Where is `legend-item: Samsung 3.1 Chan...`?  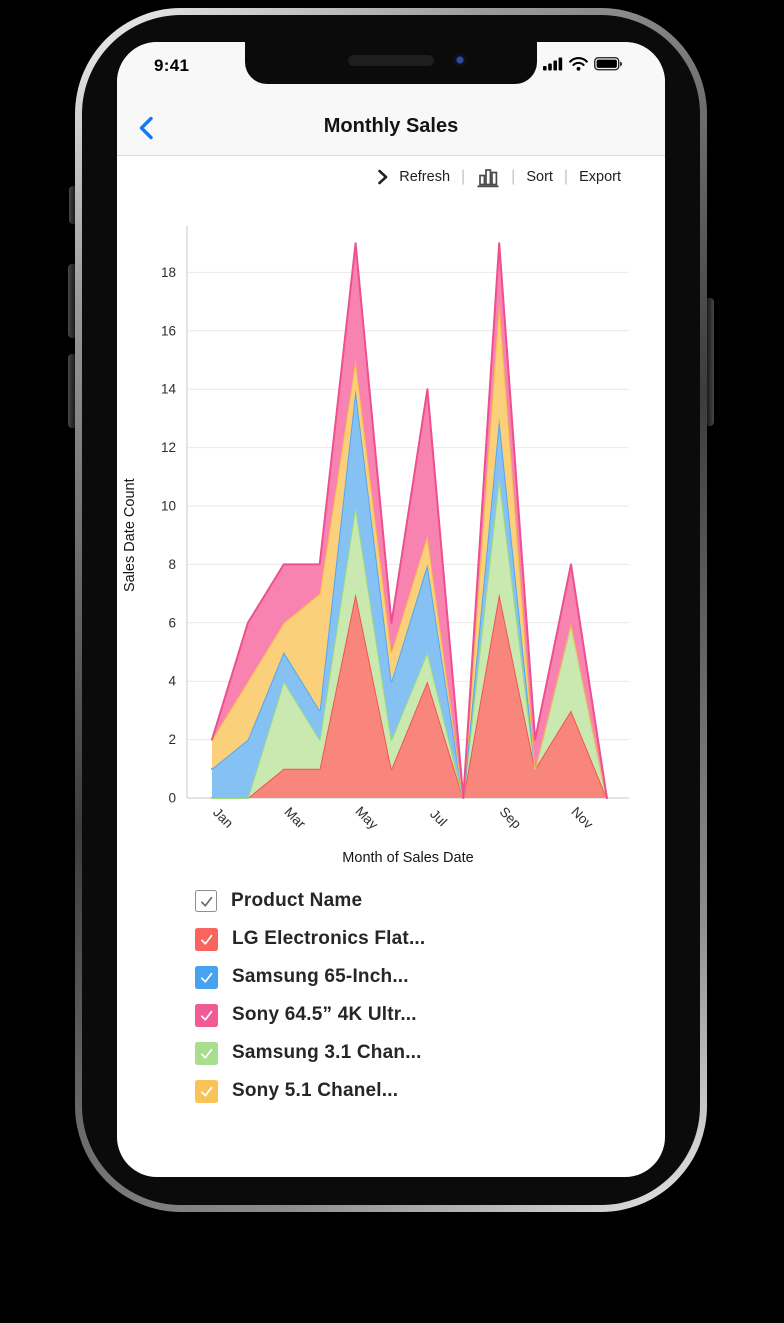
legend-item: Samsung 3.1 Chan... is located at coordinates (391, 1053).